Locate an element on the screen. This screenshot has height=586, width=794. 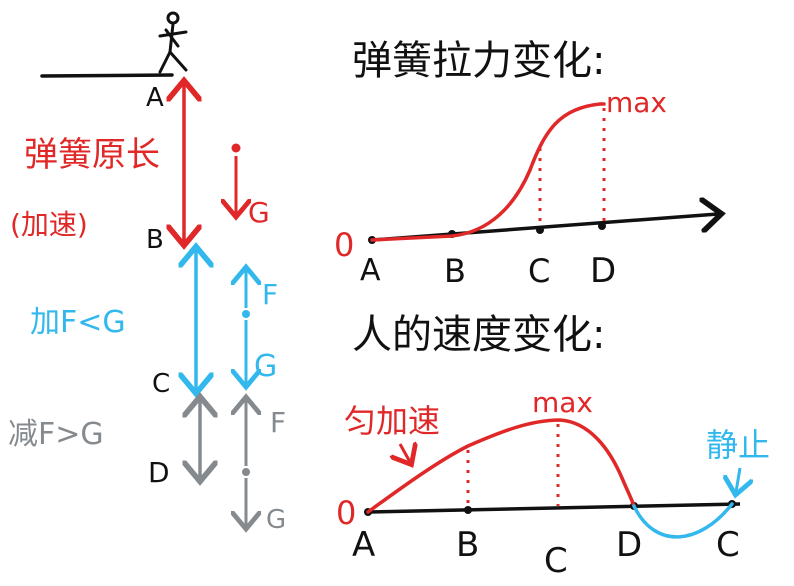
accelerate-paren-label: (加速) is located at coordinates (49, 224).